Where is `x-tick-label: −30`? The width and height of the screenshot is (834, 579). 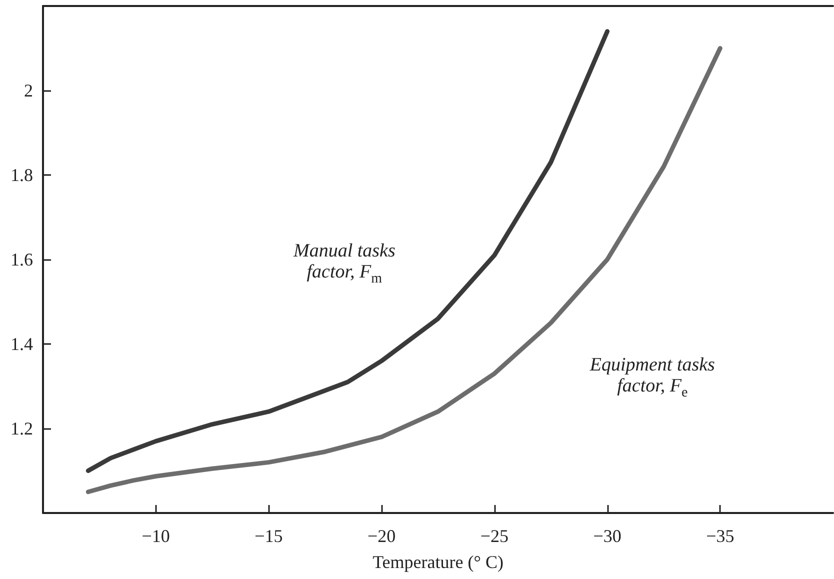 x-tick-label: −30 is located at coordinates (607, 536).